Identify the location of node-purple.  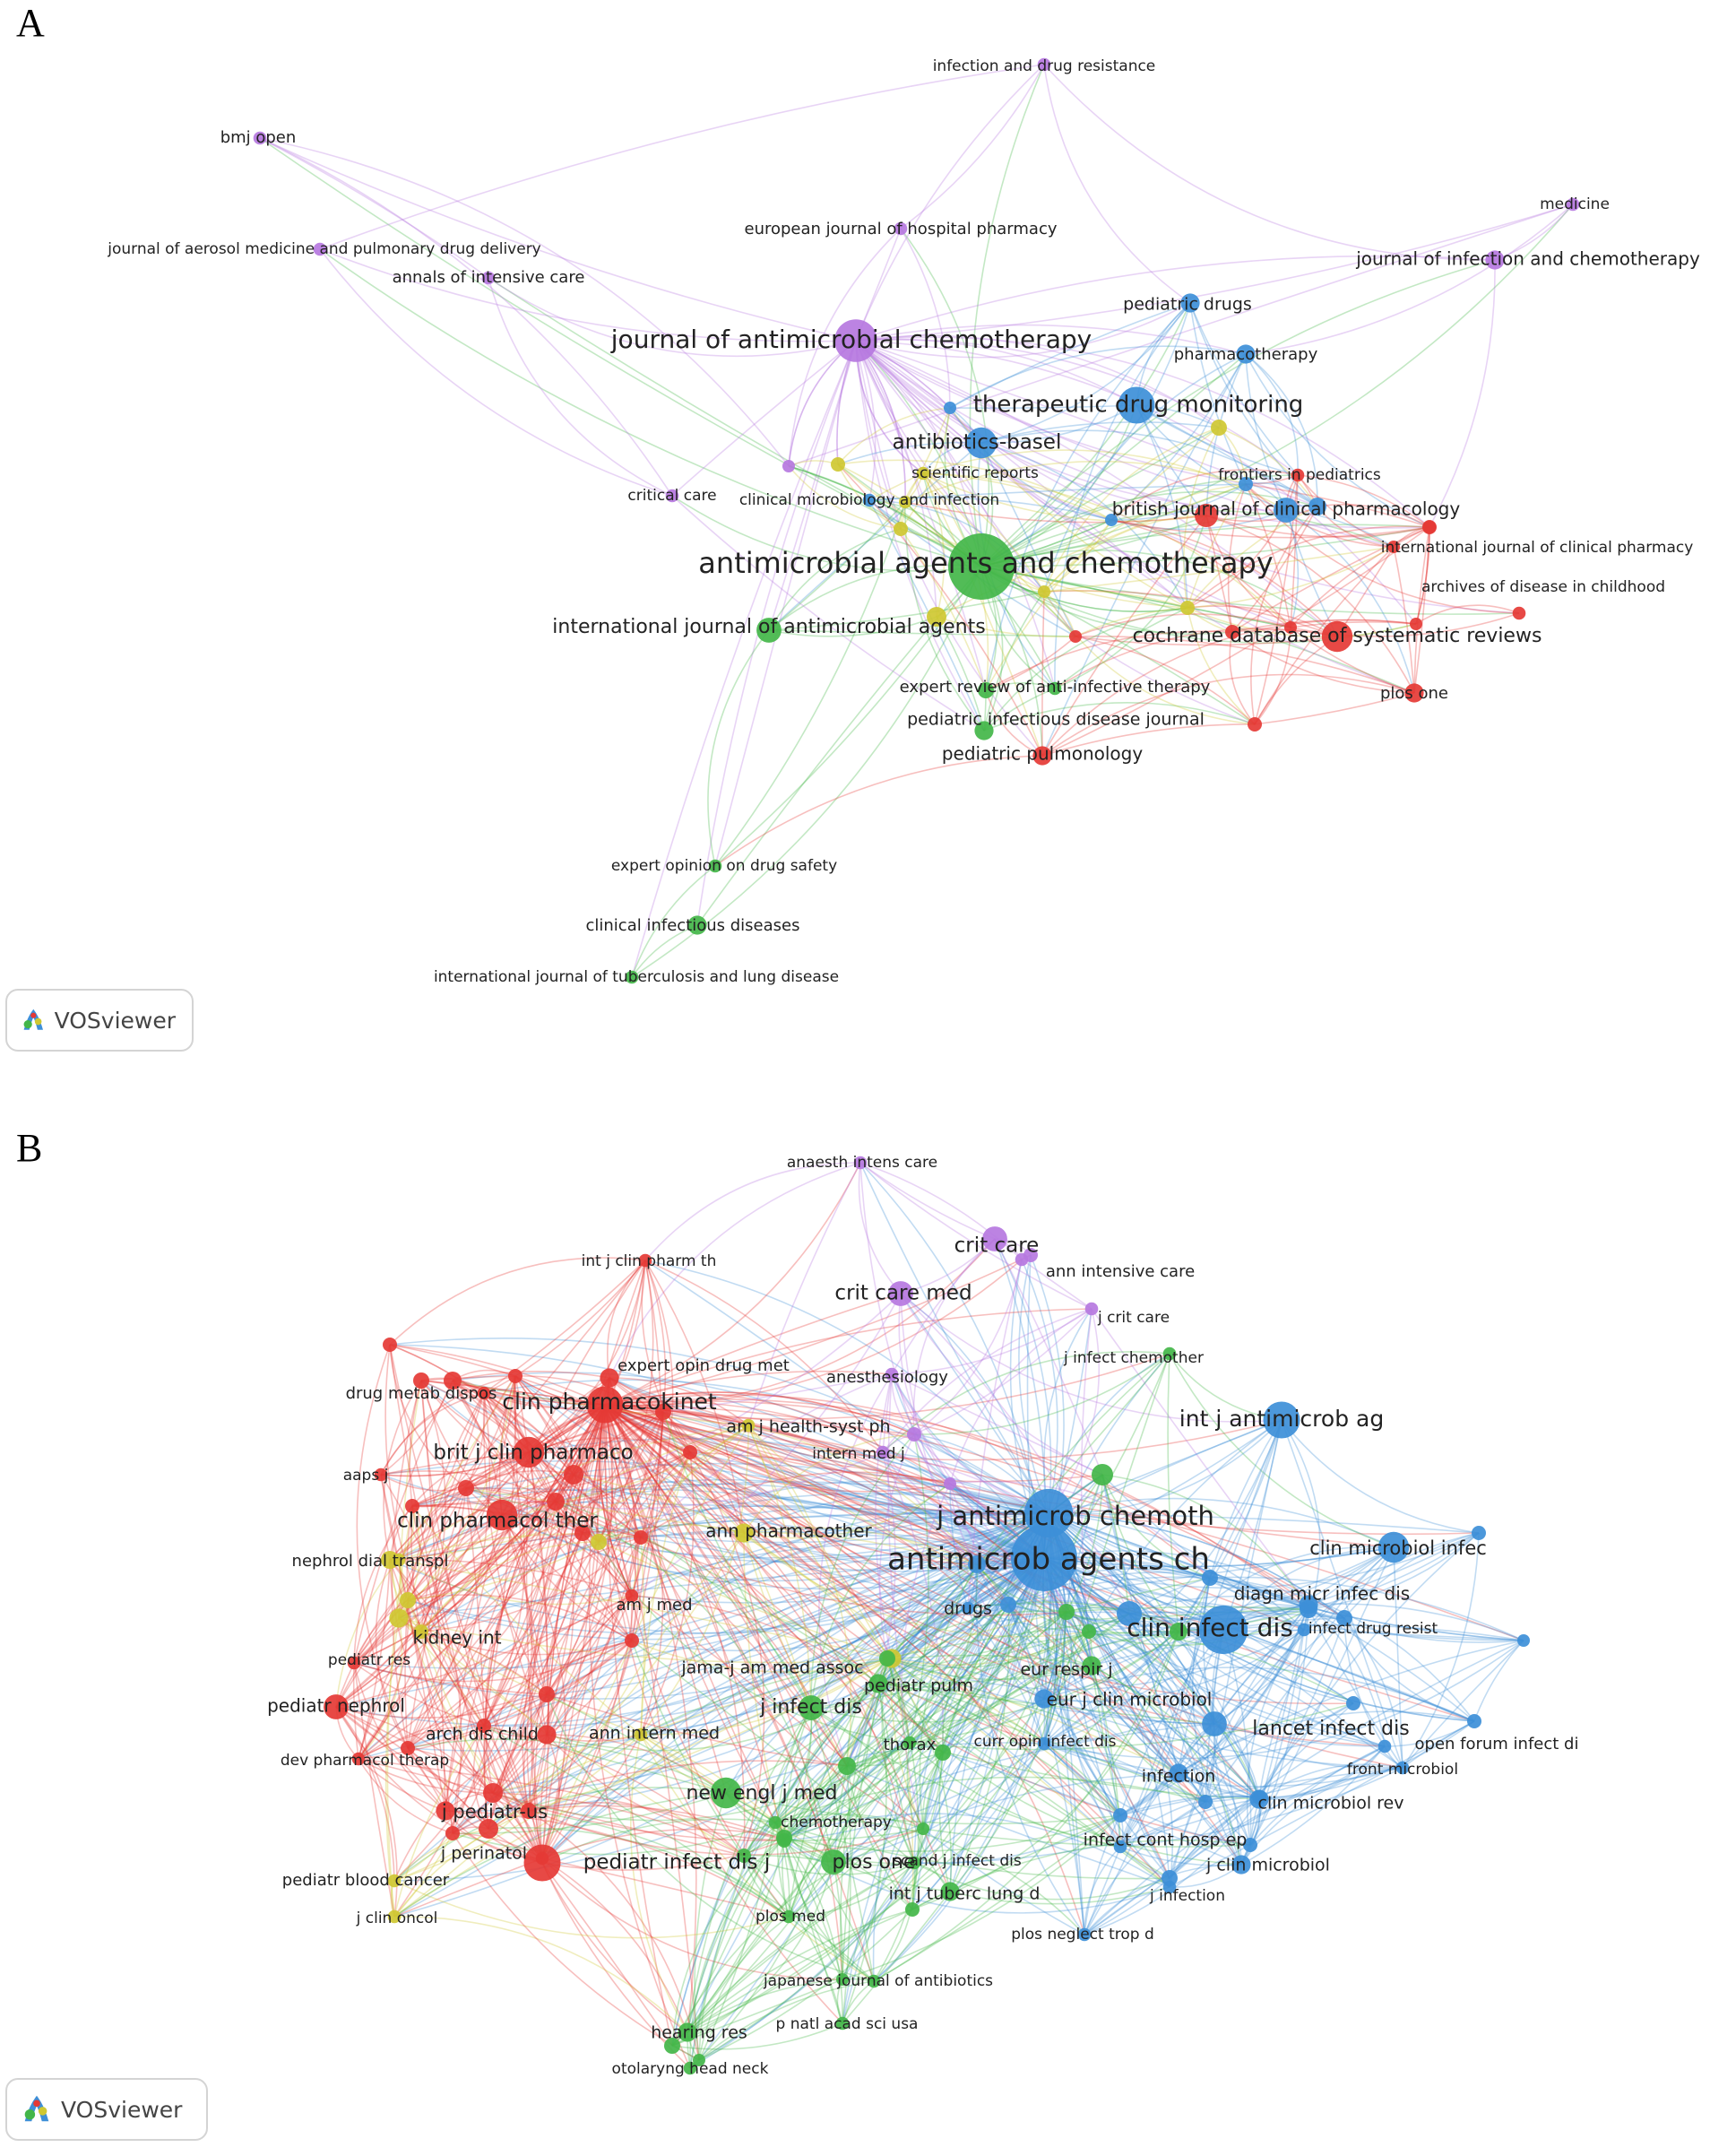
(788, 466).